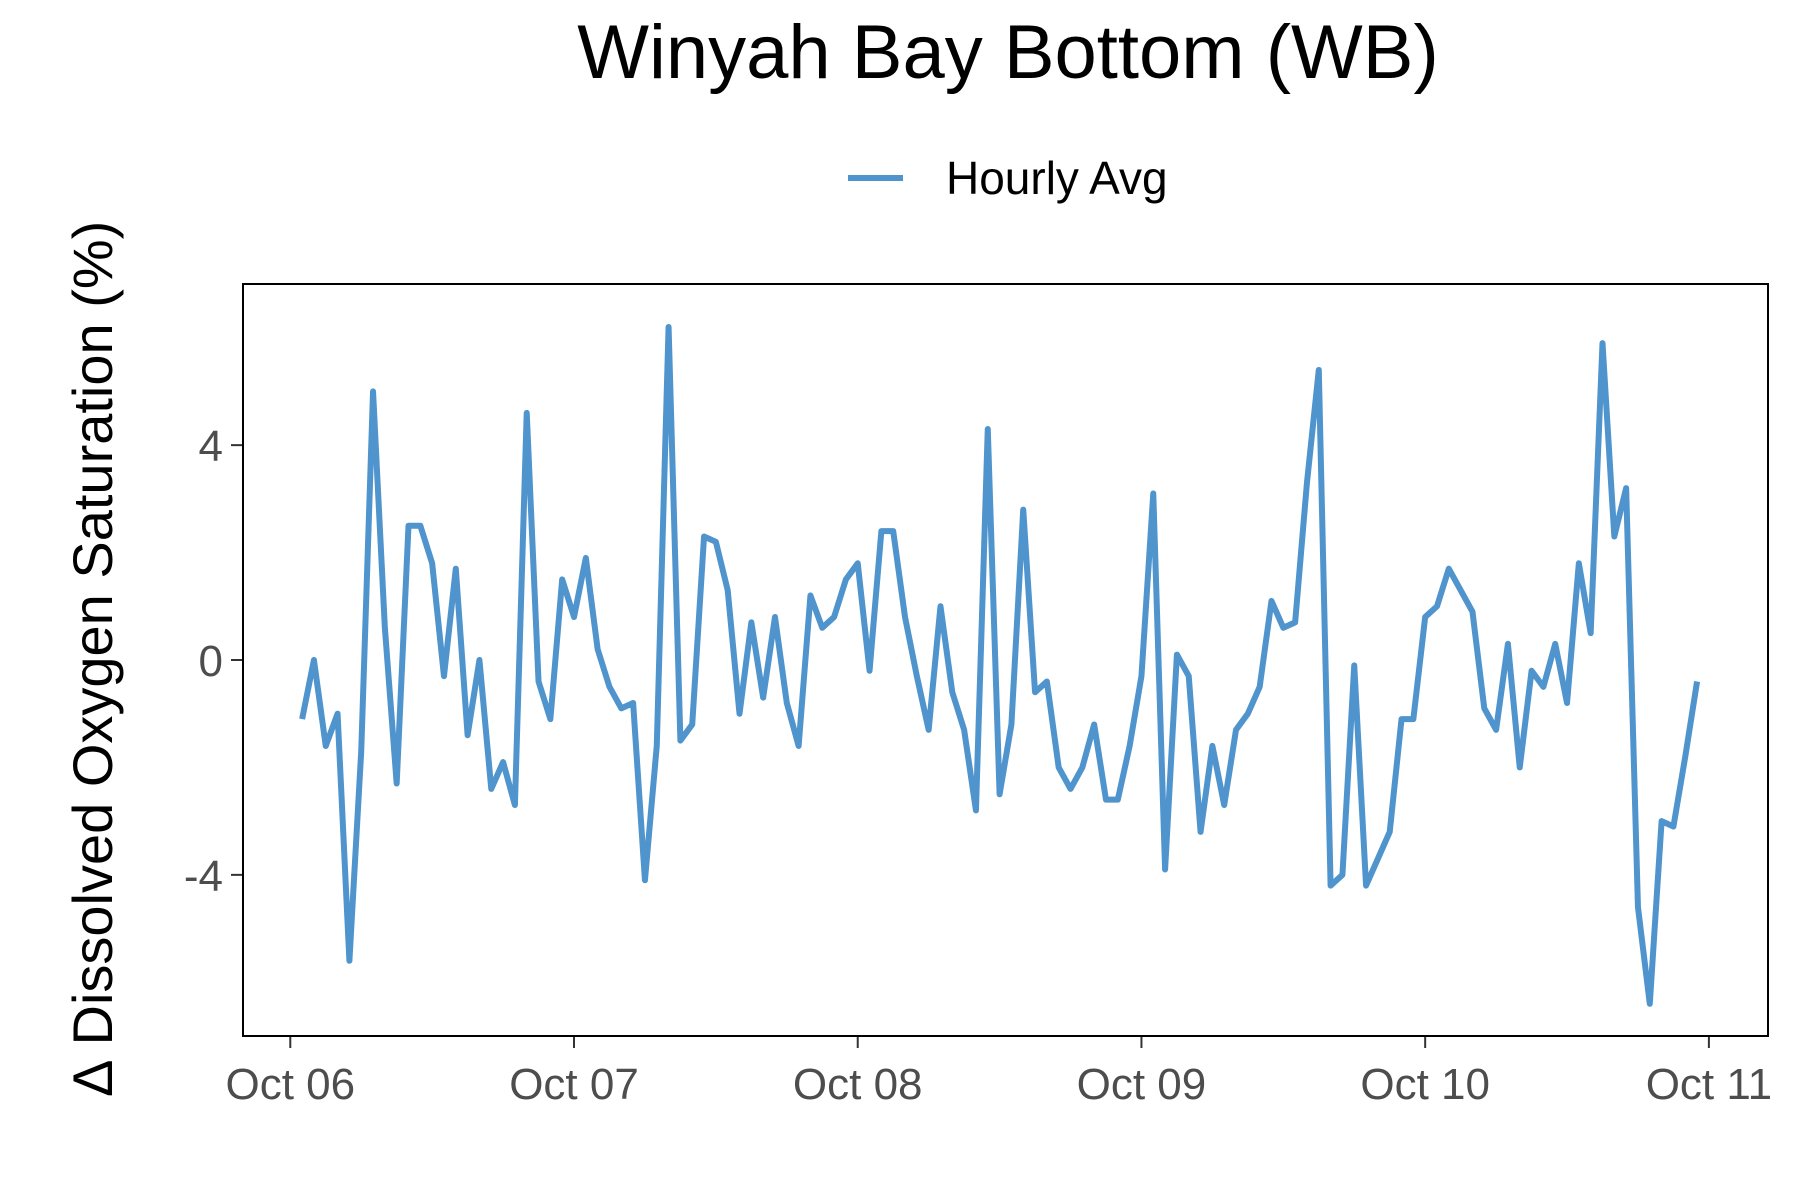 The width and height of the screenshot is (1800, 1200). I want to click on y-axis: 4 0 -4, so click(213, 661).